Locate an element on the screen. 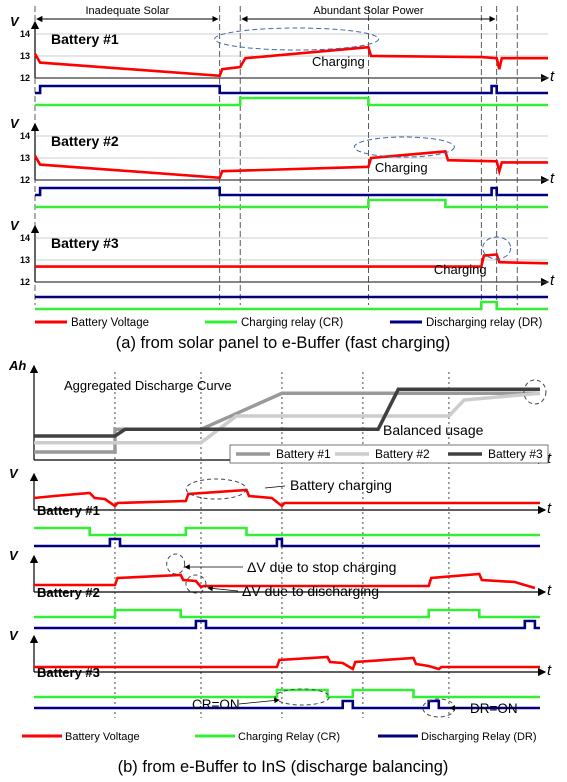  charging-leader is located at coordinates (275, 487).